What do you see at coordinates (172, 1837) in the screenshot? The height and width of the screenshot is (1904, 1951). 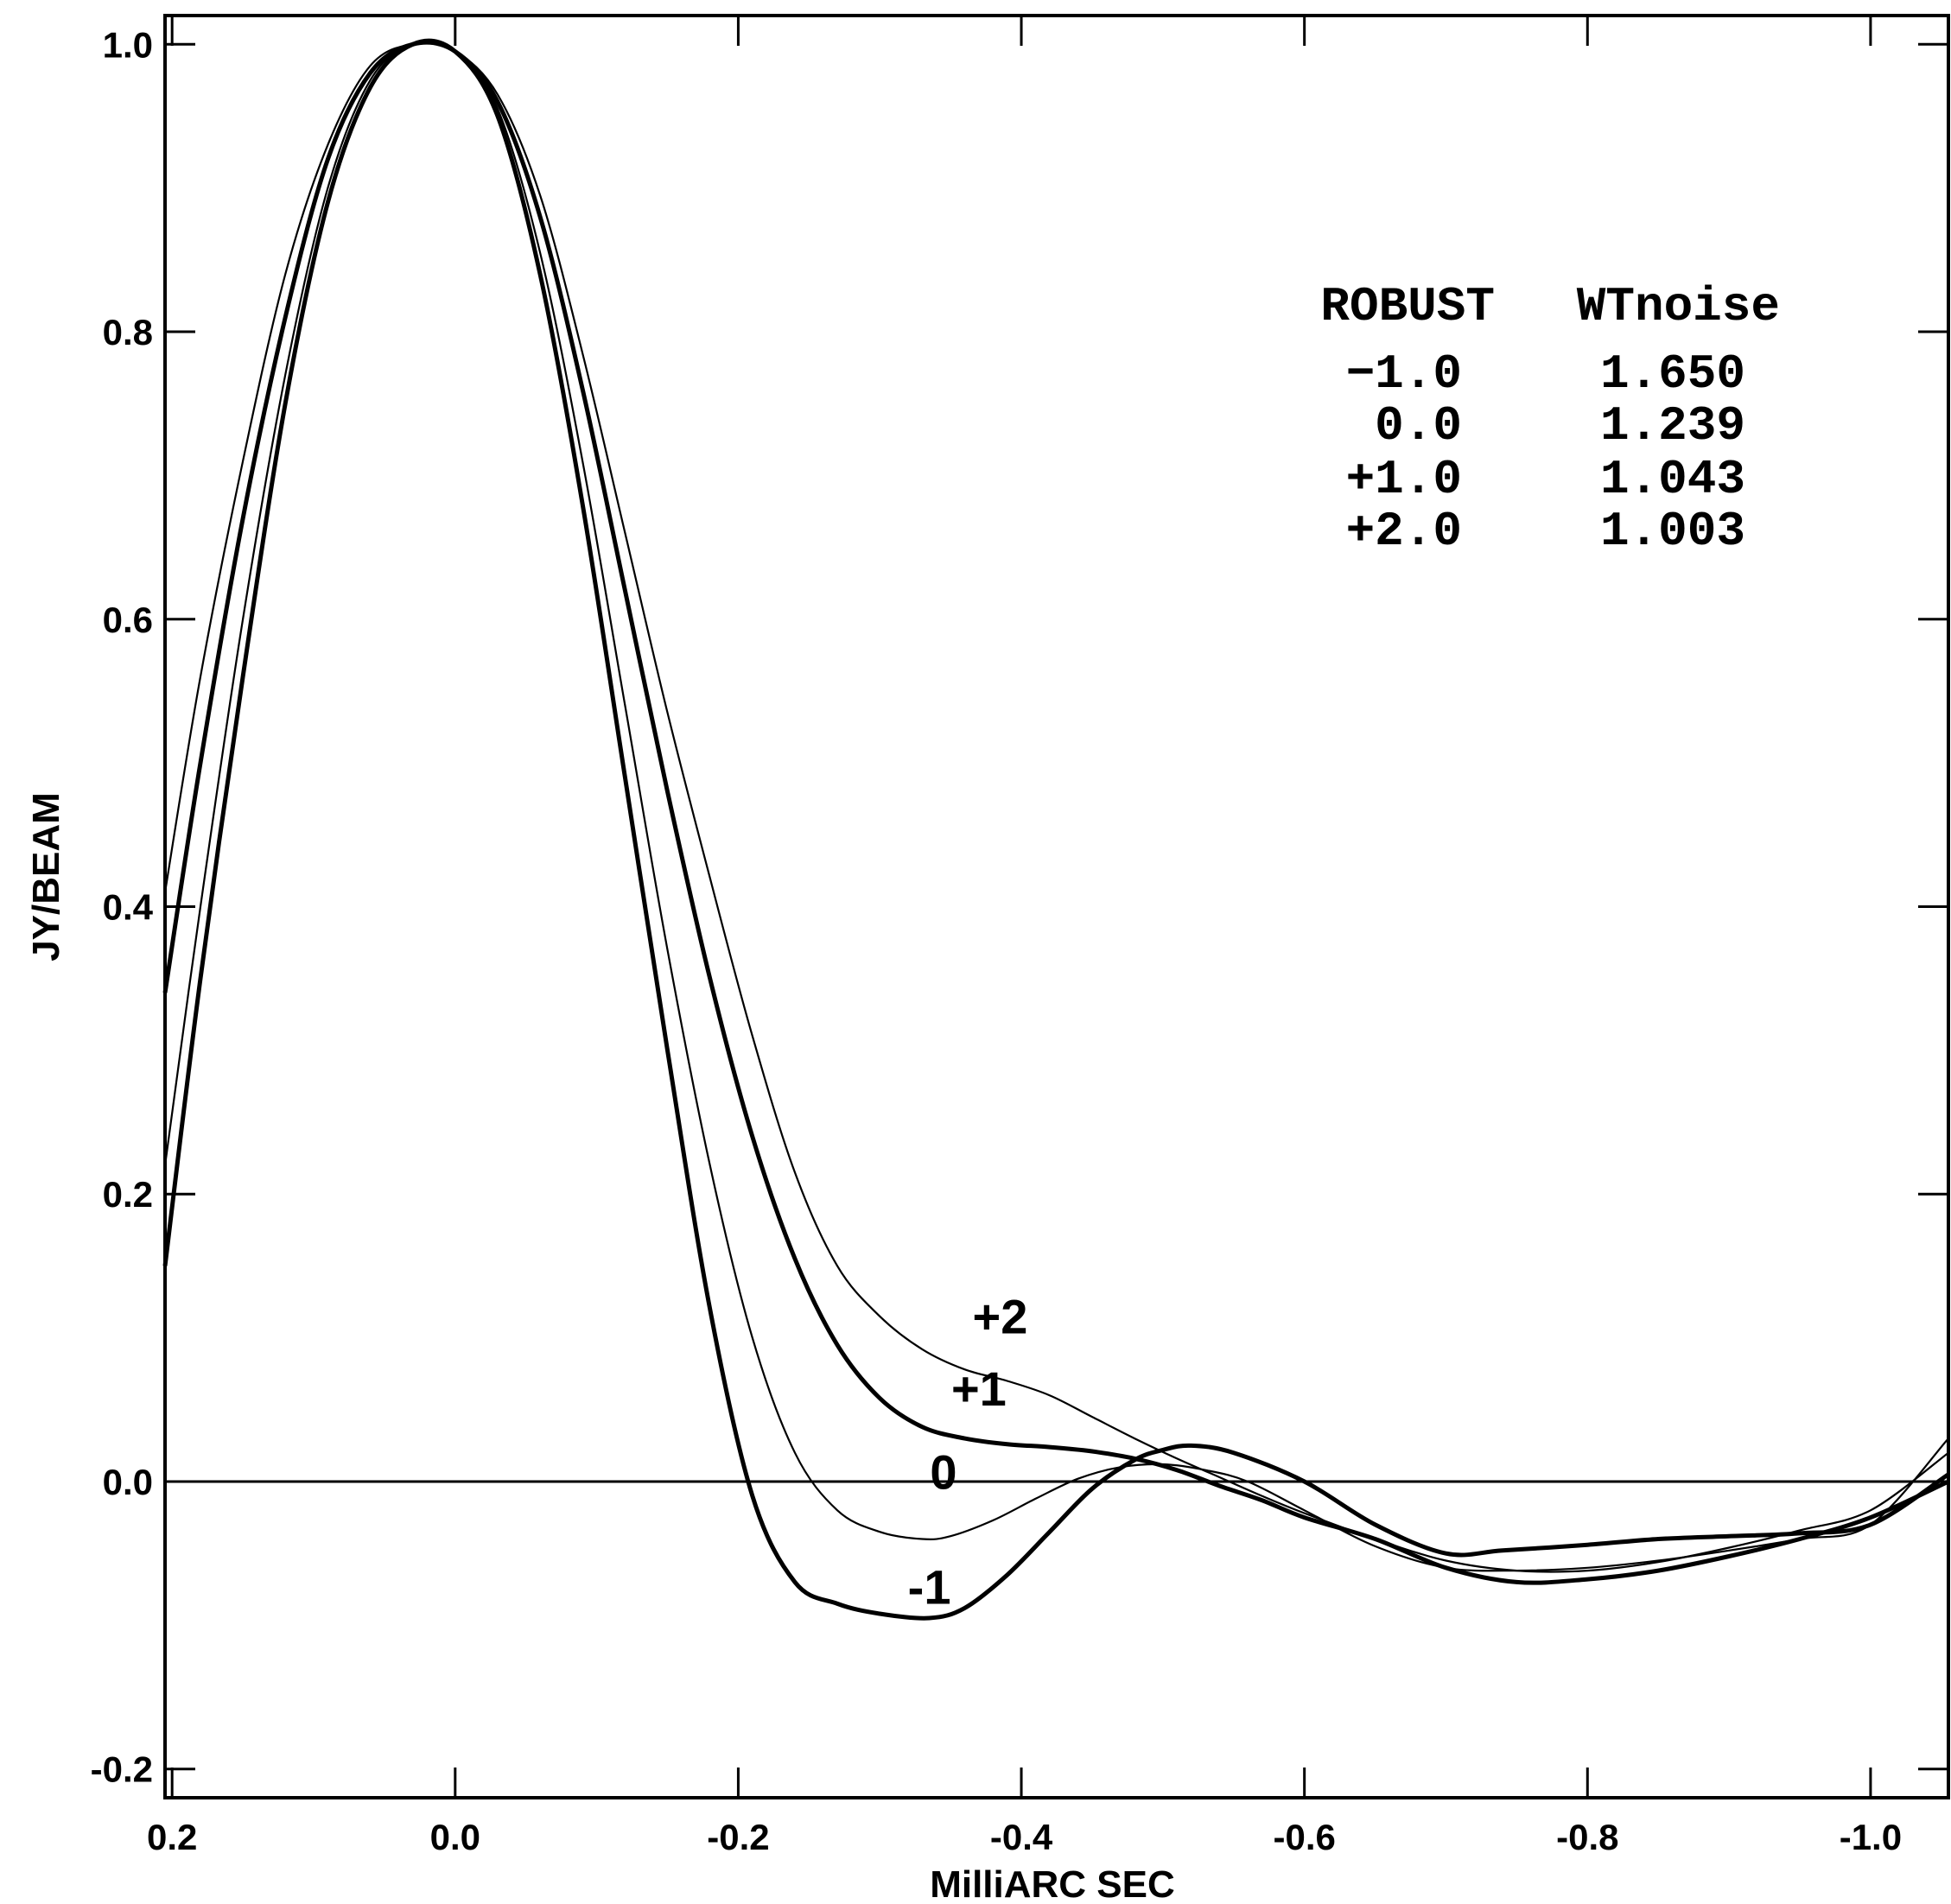 I see `x-tick-label: 0.2` at bounding box center [172, 1837].